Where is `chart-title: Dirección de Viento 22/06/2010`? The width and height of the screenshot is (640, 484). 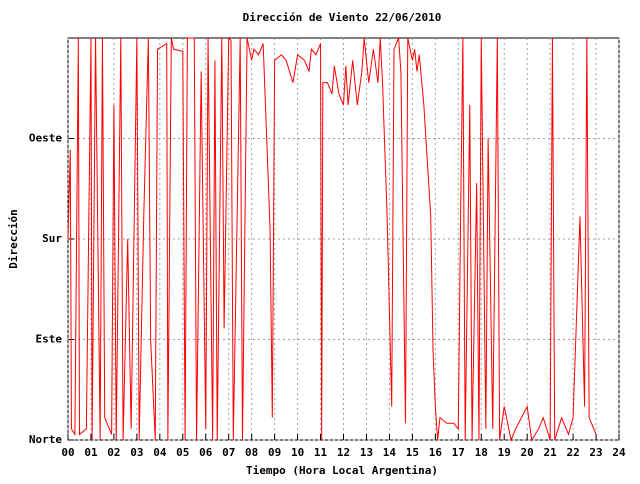
chart-title: Dirección de Viento 22/06/2010 is located at coordinates (342, 17).